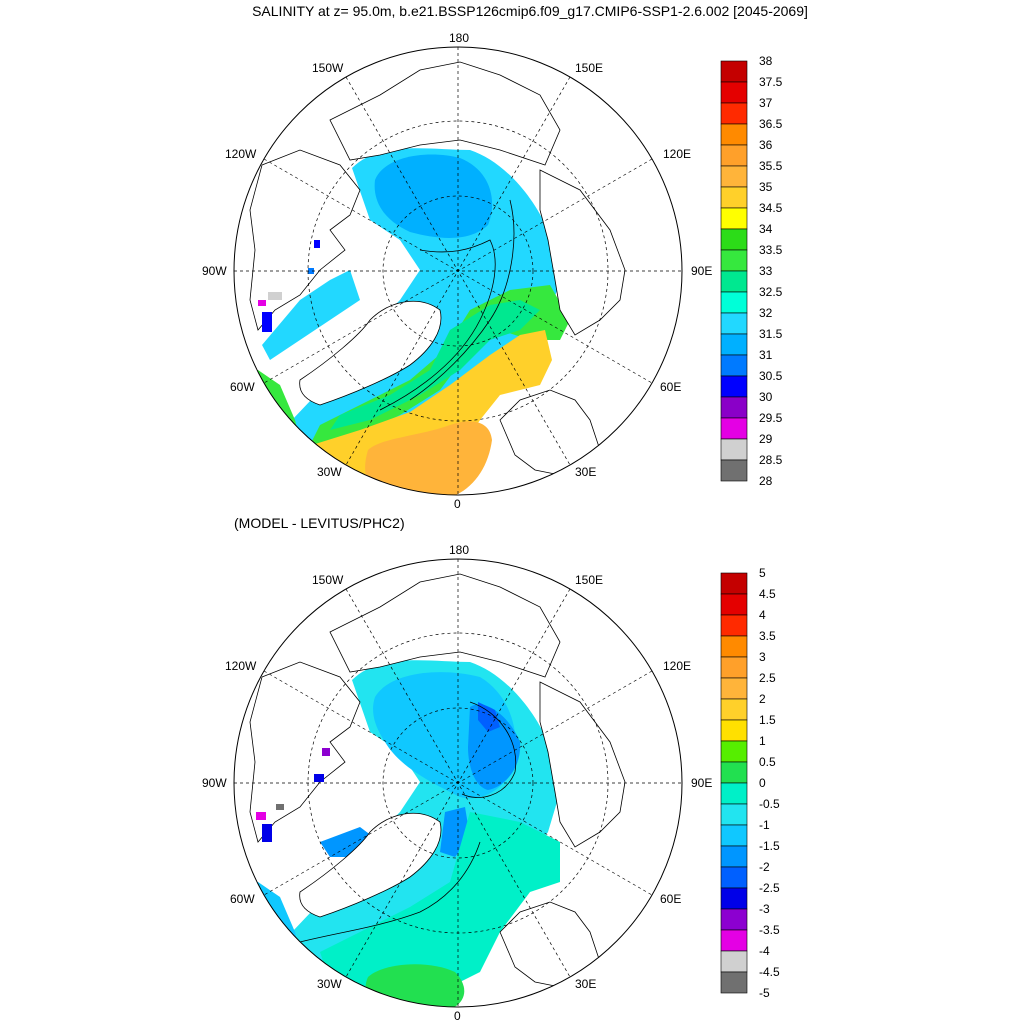 This screenshot has width=1024, height=1024. What do you see at coordinates (586, 472) in the screenshot?
I see `lon-label-30e: 30E` at bounding box center [586, 472].